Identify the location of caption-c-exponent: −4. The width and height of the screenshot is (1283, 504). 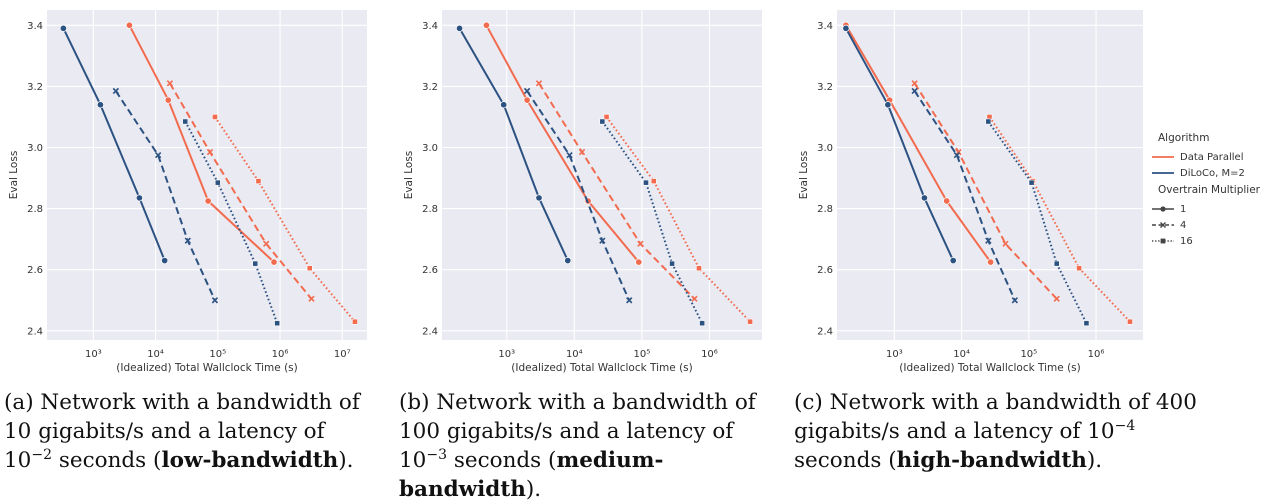
(1125, 425).